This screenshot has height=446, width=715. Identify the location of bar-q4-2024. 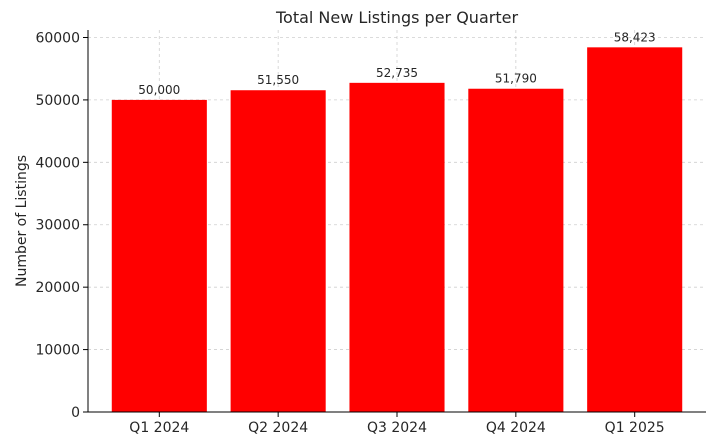
(516, 250).